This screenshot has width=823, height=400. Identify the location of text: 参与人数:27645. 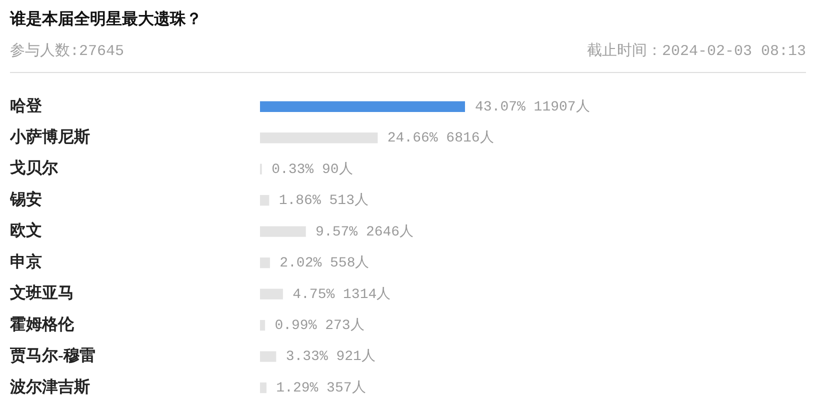
(67, 52).